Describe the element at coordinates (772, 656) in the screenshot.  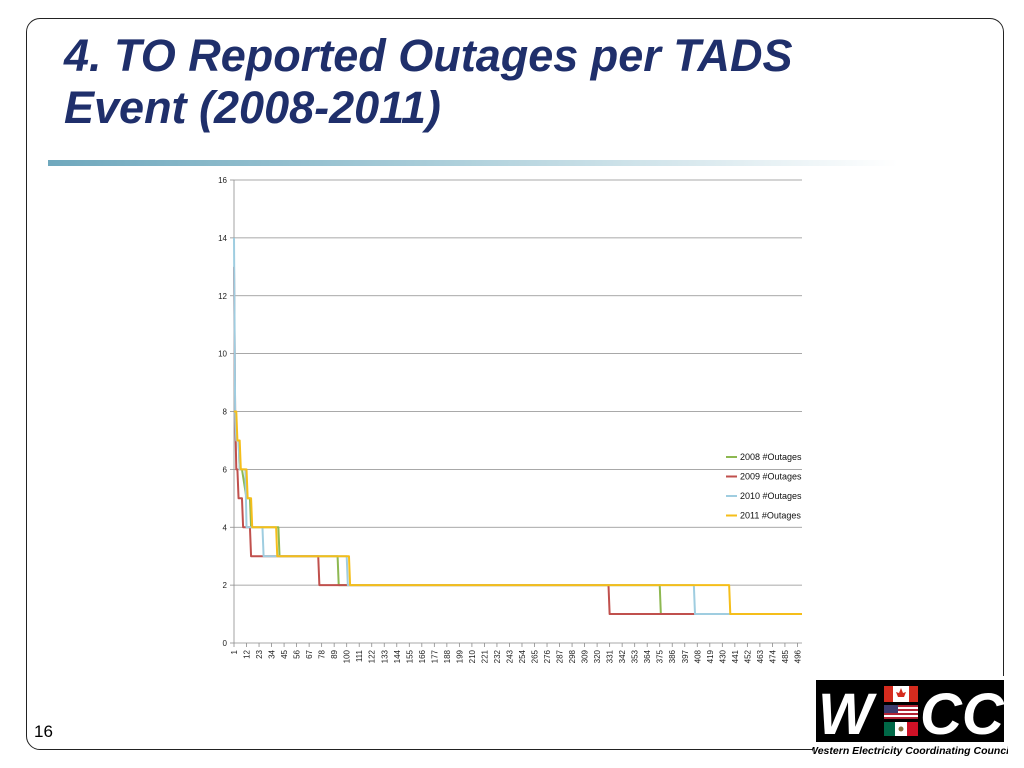
I see `x-tick-label: 474` at that location.